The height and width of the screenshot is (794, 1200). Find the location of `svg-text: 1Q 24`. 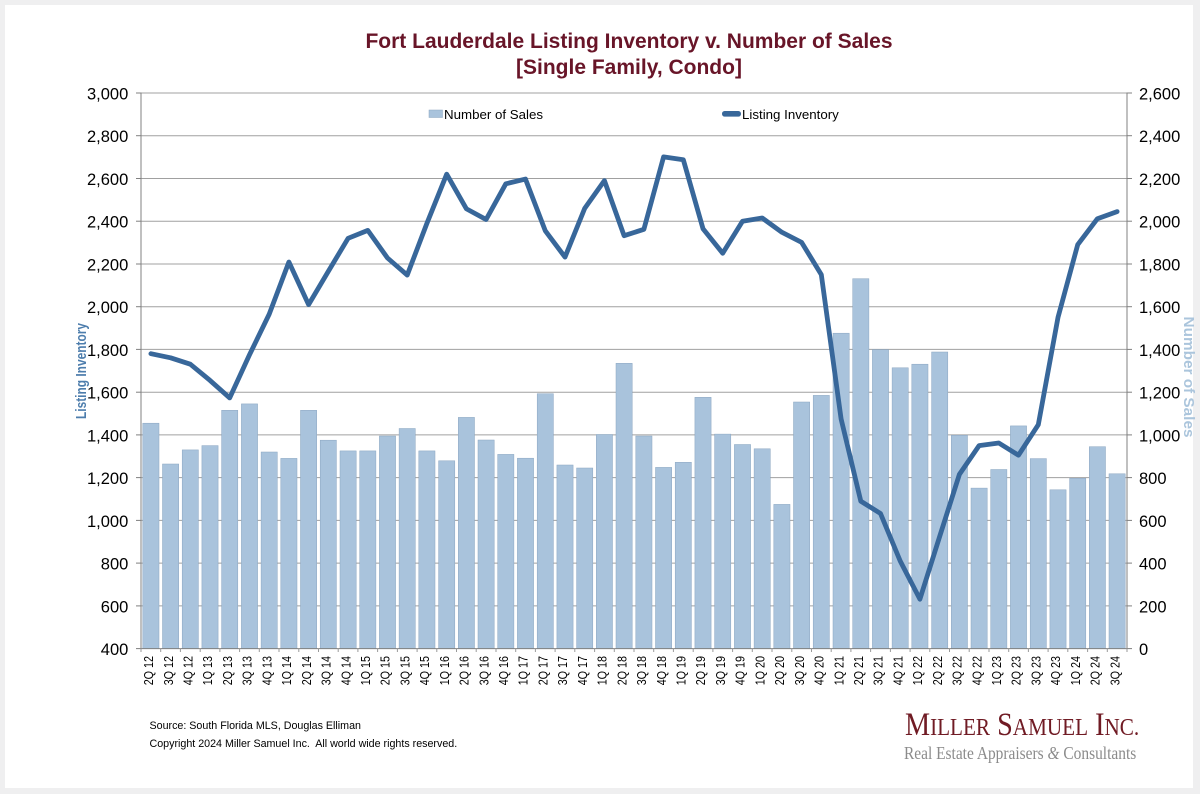

svg-text: 1Q 24 is located at coordinates (1075, 670).